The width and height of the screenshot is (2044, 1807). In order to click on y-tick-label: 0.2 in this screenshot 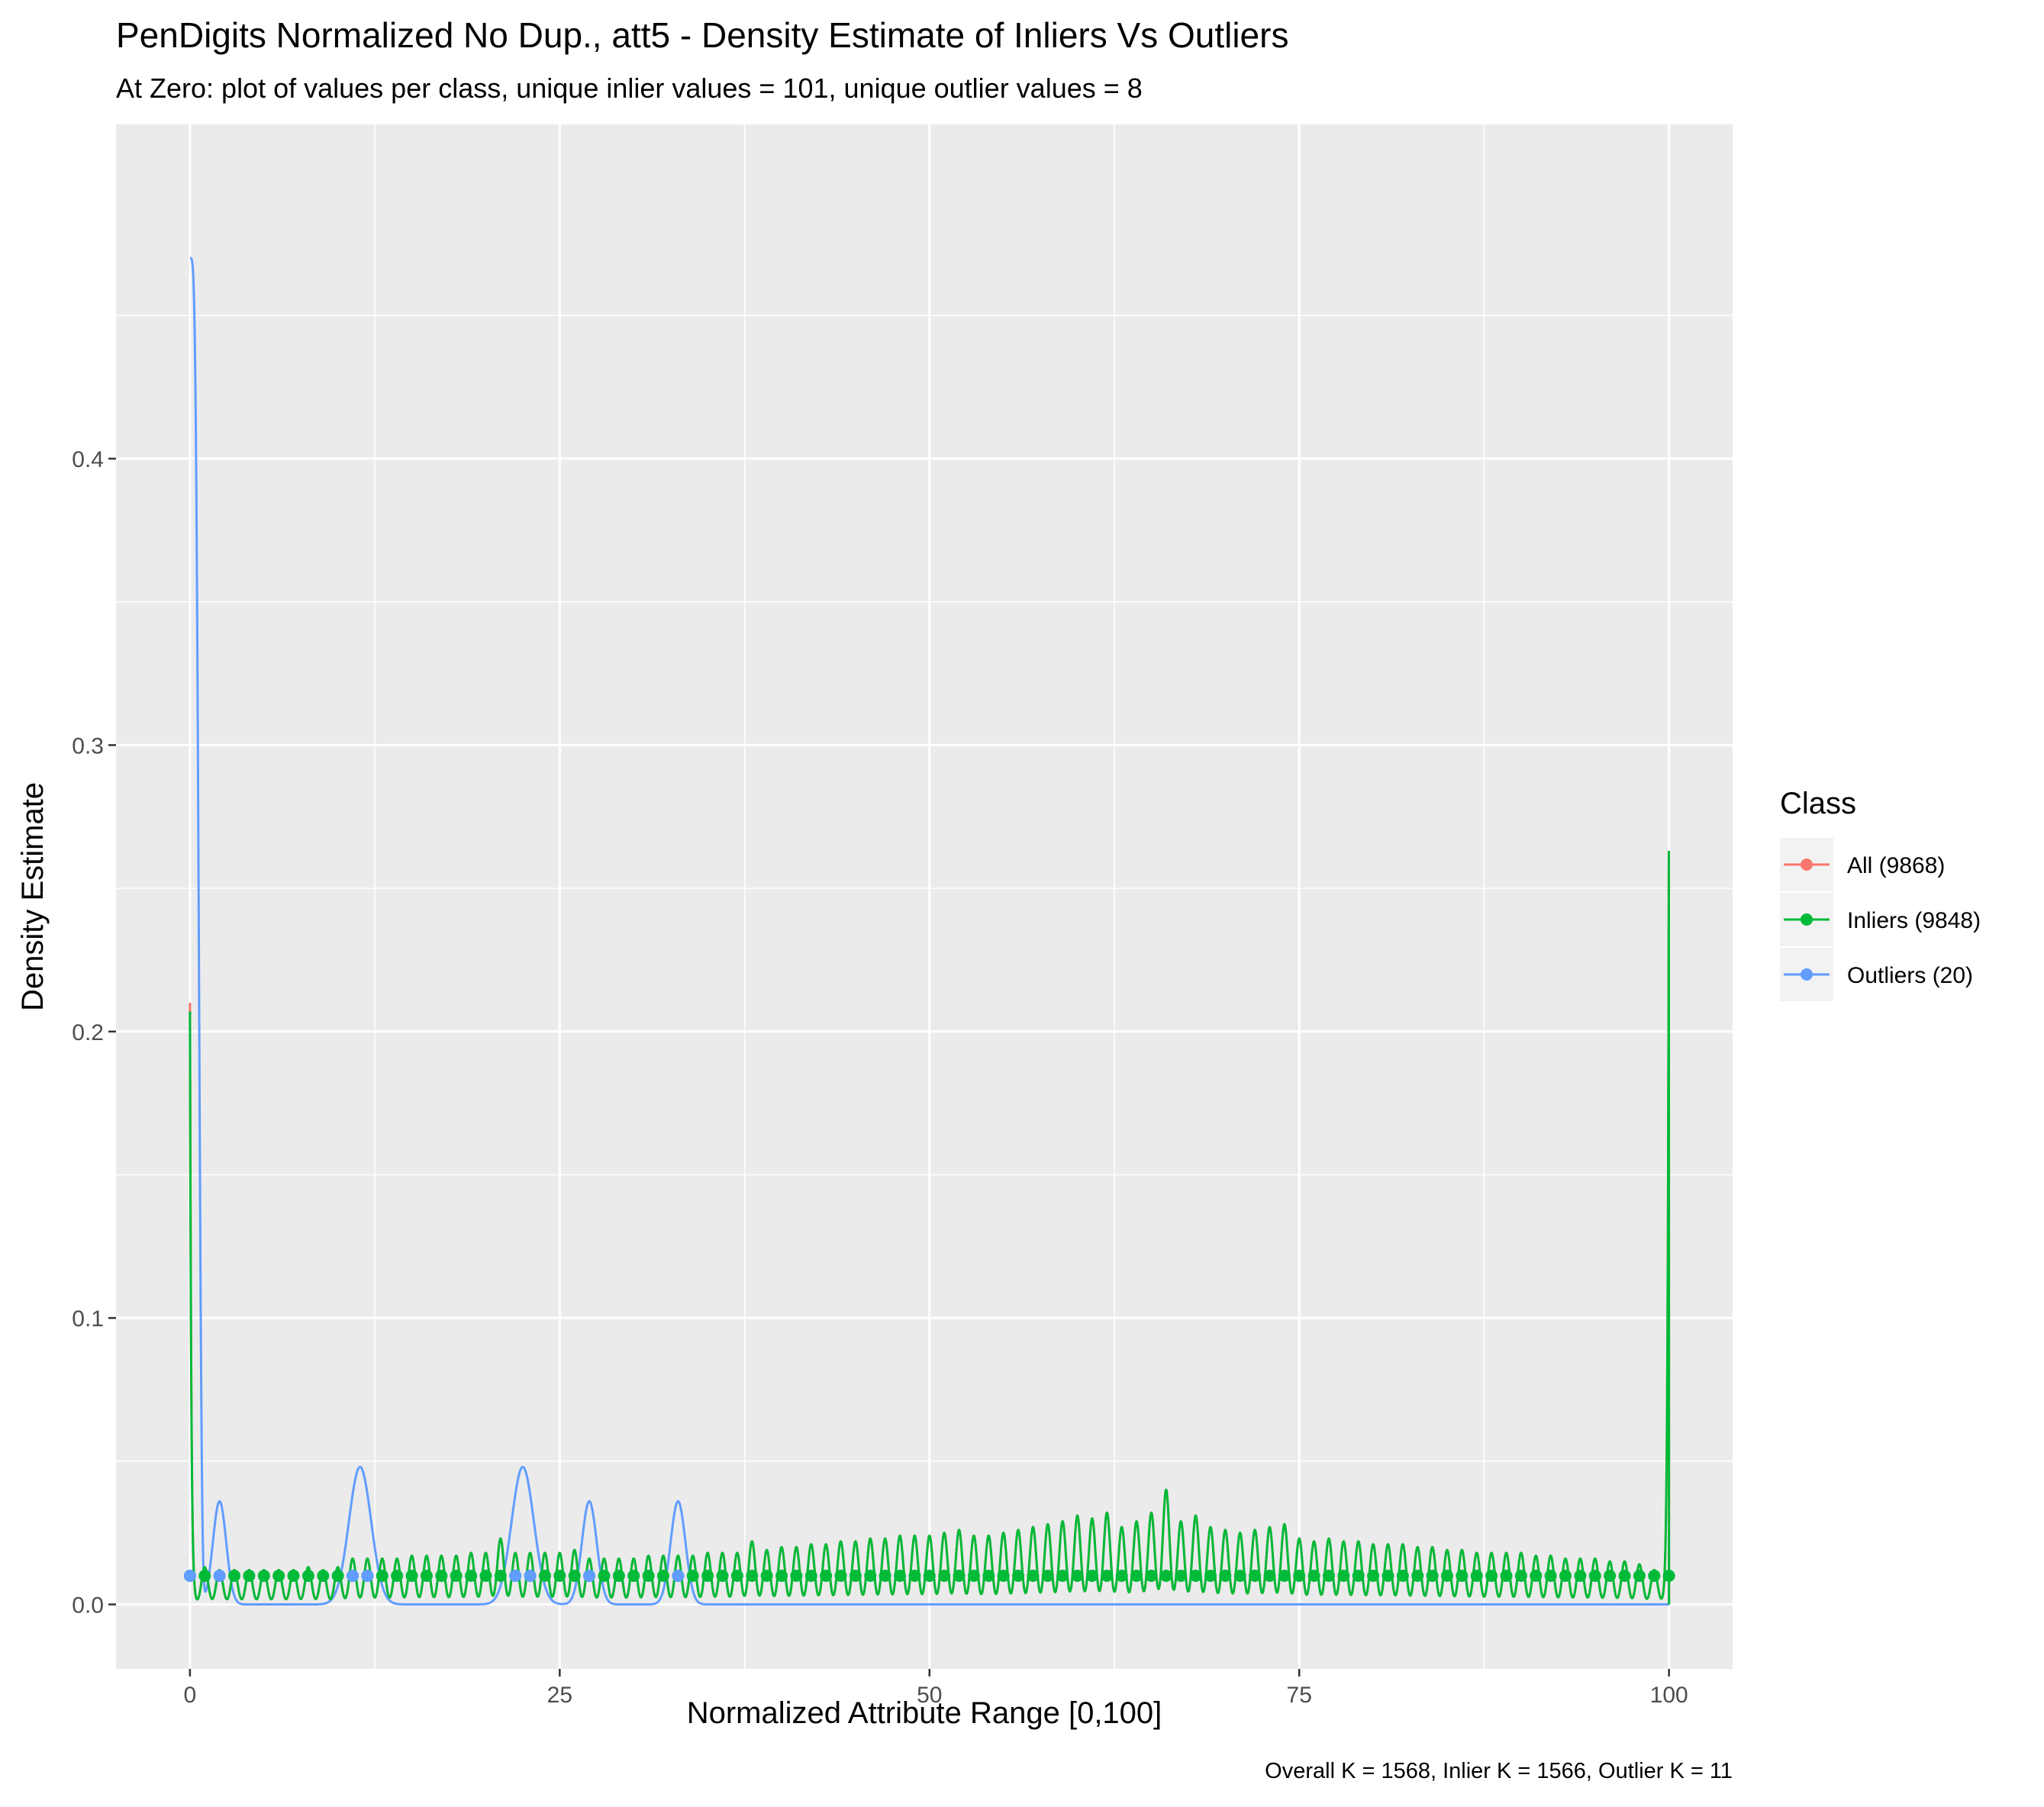, I will do `click(88, 1032)`.